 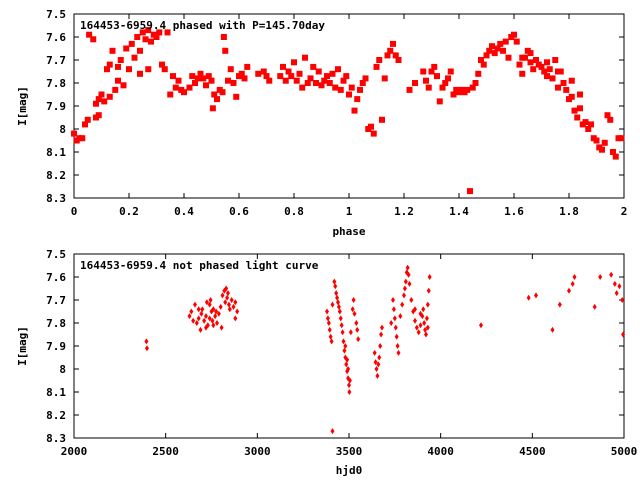 I want to click on x-tick-label: 1.2, so click(x=404, y=211).